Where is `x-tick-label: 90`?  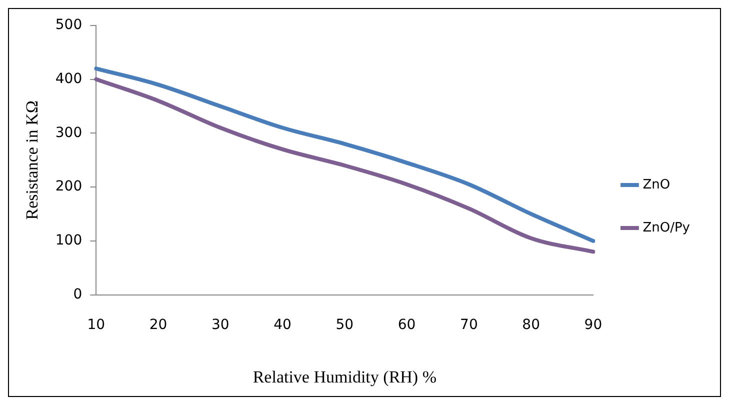 x-tick-label: 90 is located at coordinates (593, 324).